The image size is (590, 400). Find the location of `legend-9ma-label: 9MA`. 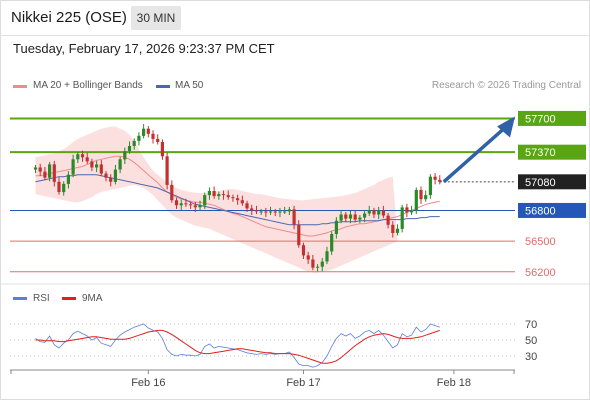

legend-9ma-label: 9MA is located at coordinates (92, 298).